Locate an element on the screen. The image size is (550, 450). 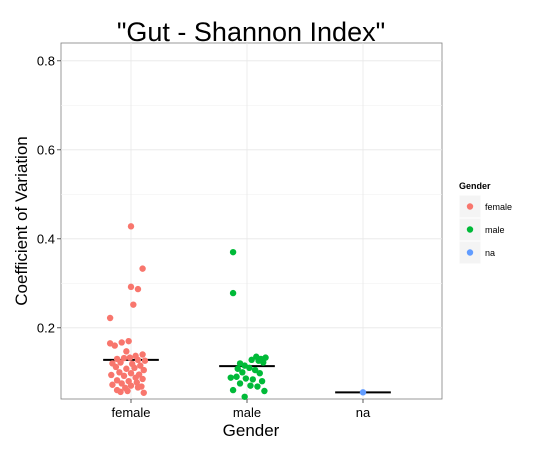
data-point-na is located at coordinates (363, 392).